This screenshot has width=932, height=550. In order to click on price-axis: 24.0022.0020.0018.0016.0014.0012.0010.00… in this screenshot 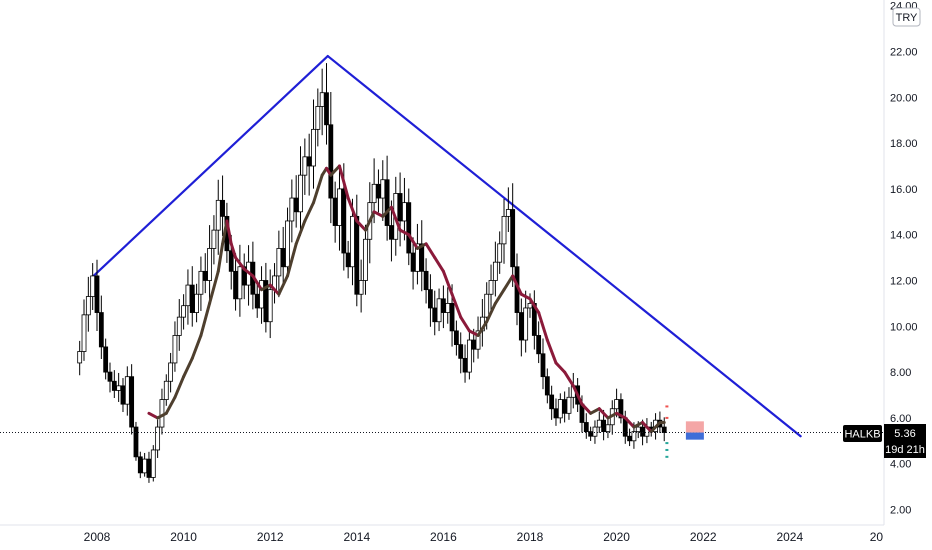, I will do `click(904, 259)`.